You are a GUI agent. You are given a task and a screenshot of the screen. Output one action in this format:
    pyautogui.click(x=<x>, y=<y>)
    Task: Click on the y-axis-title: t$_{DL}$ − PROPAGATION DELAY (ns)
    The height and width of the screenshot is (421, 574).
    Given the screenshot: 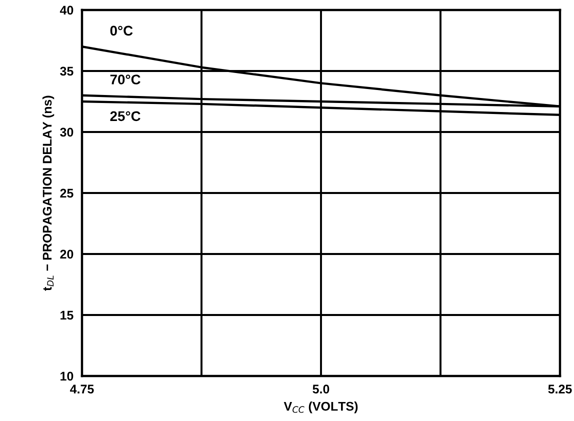 What is the action you would take?
    pyautogui.click(x=48, y=193)
    